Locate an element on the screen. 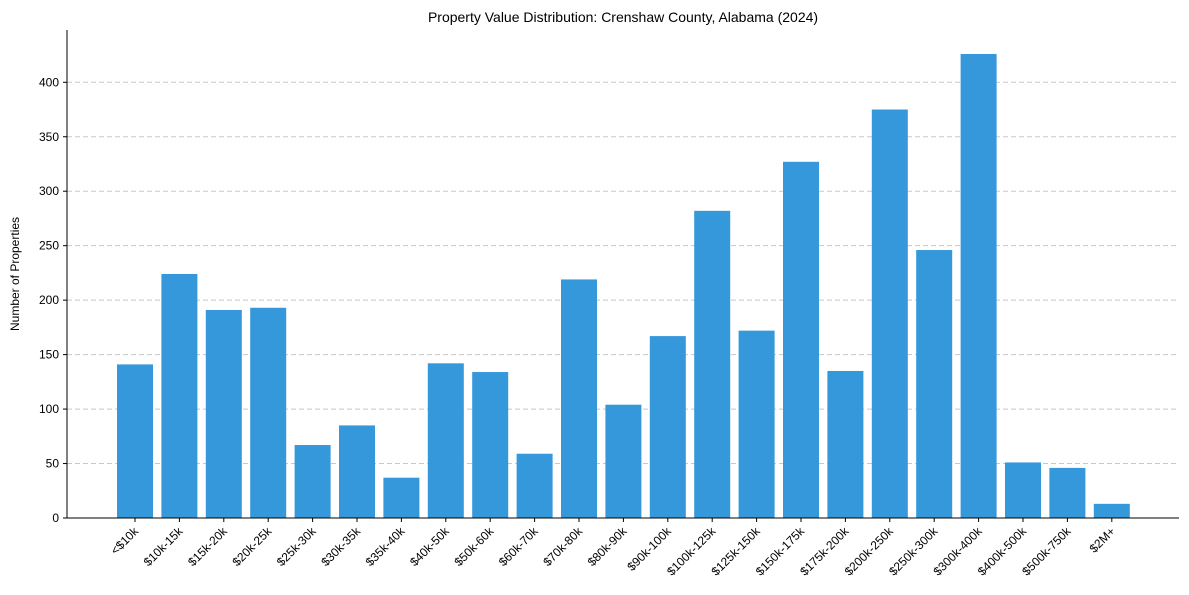 This screenshot has width=1189, height=595. x-tick-label: $60k-70k is located at coordinates (519, 547).